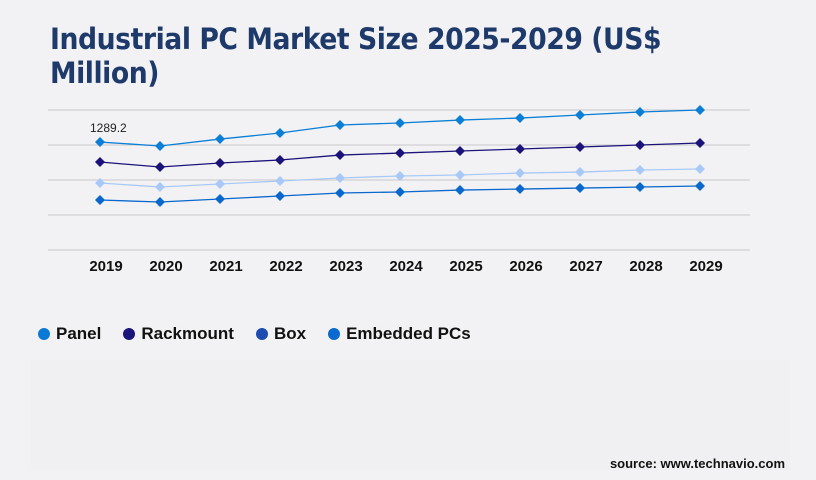 This screenshot has height=480, width=816. Describe the element at coordinates (525, 266) in the screenshot. I see `x-tick-label: 2026` at that location.